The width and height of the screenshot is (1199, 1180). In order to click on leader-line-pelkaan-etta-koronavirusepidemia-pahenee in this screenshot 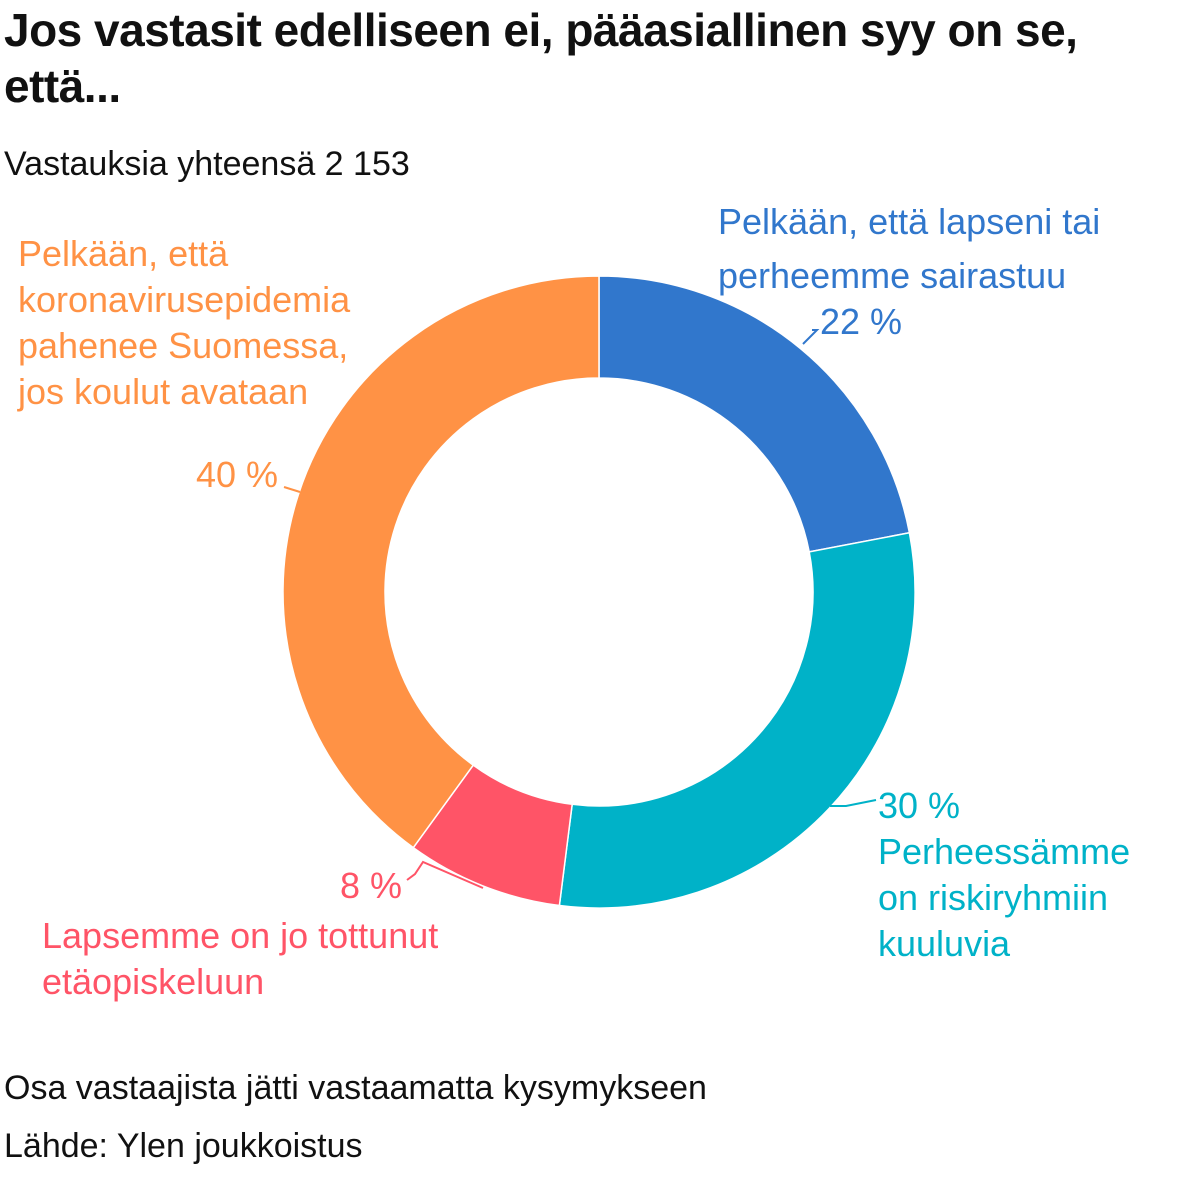, I will do `click(292, 489)`.